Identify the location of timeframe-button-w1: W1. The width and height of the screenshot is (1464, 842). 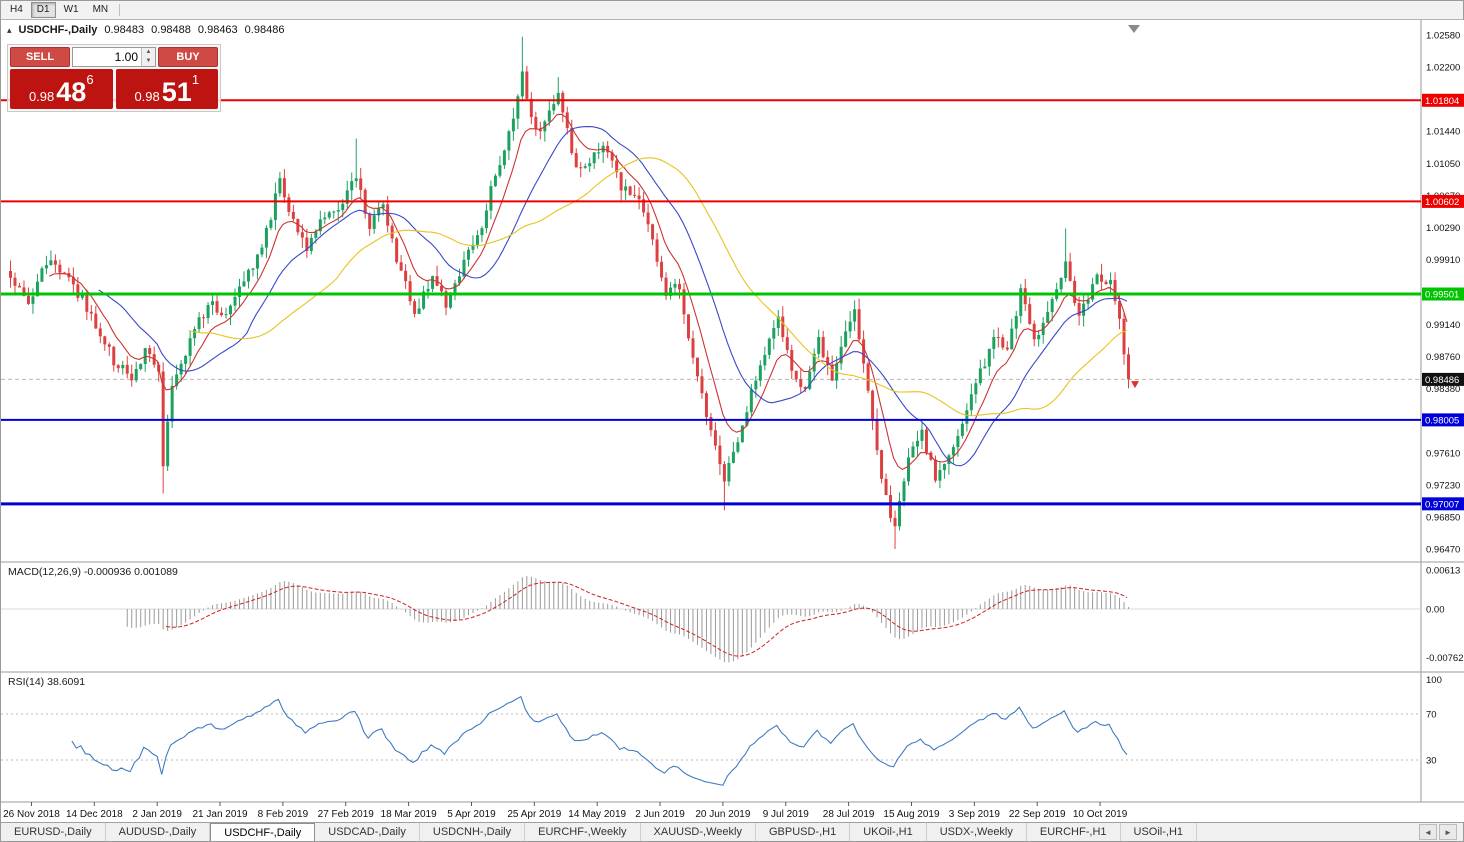
(71, 9).